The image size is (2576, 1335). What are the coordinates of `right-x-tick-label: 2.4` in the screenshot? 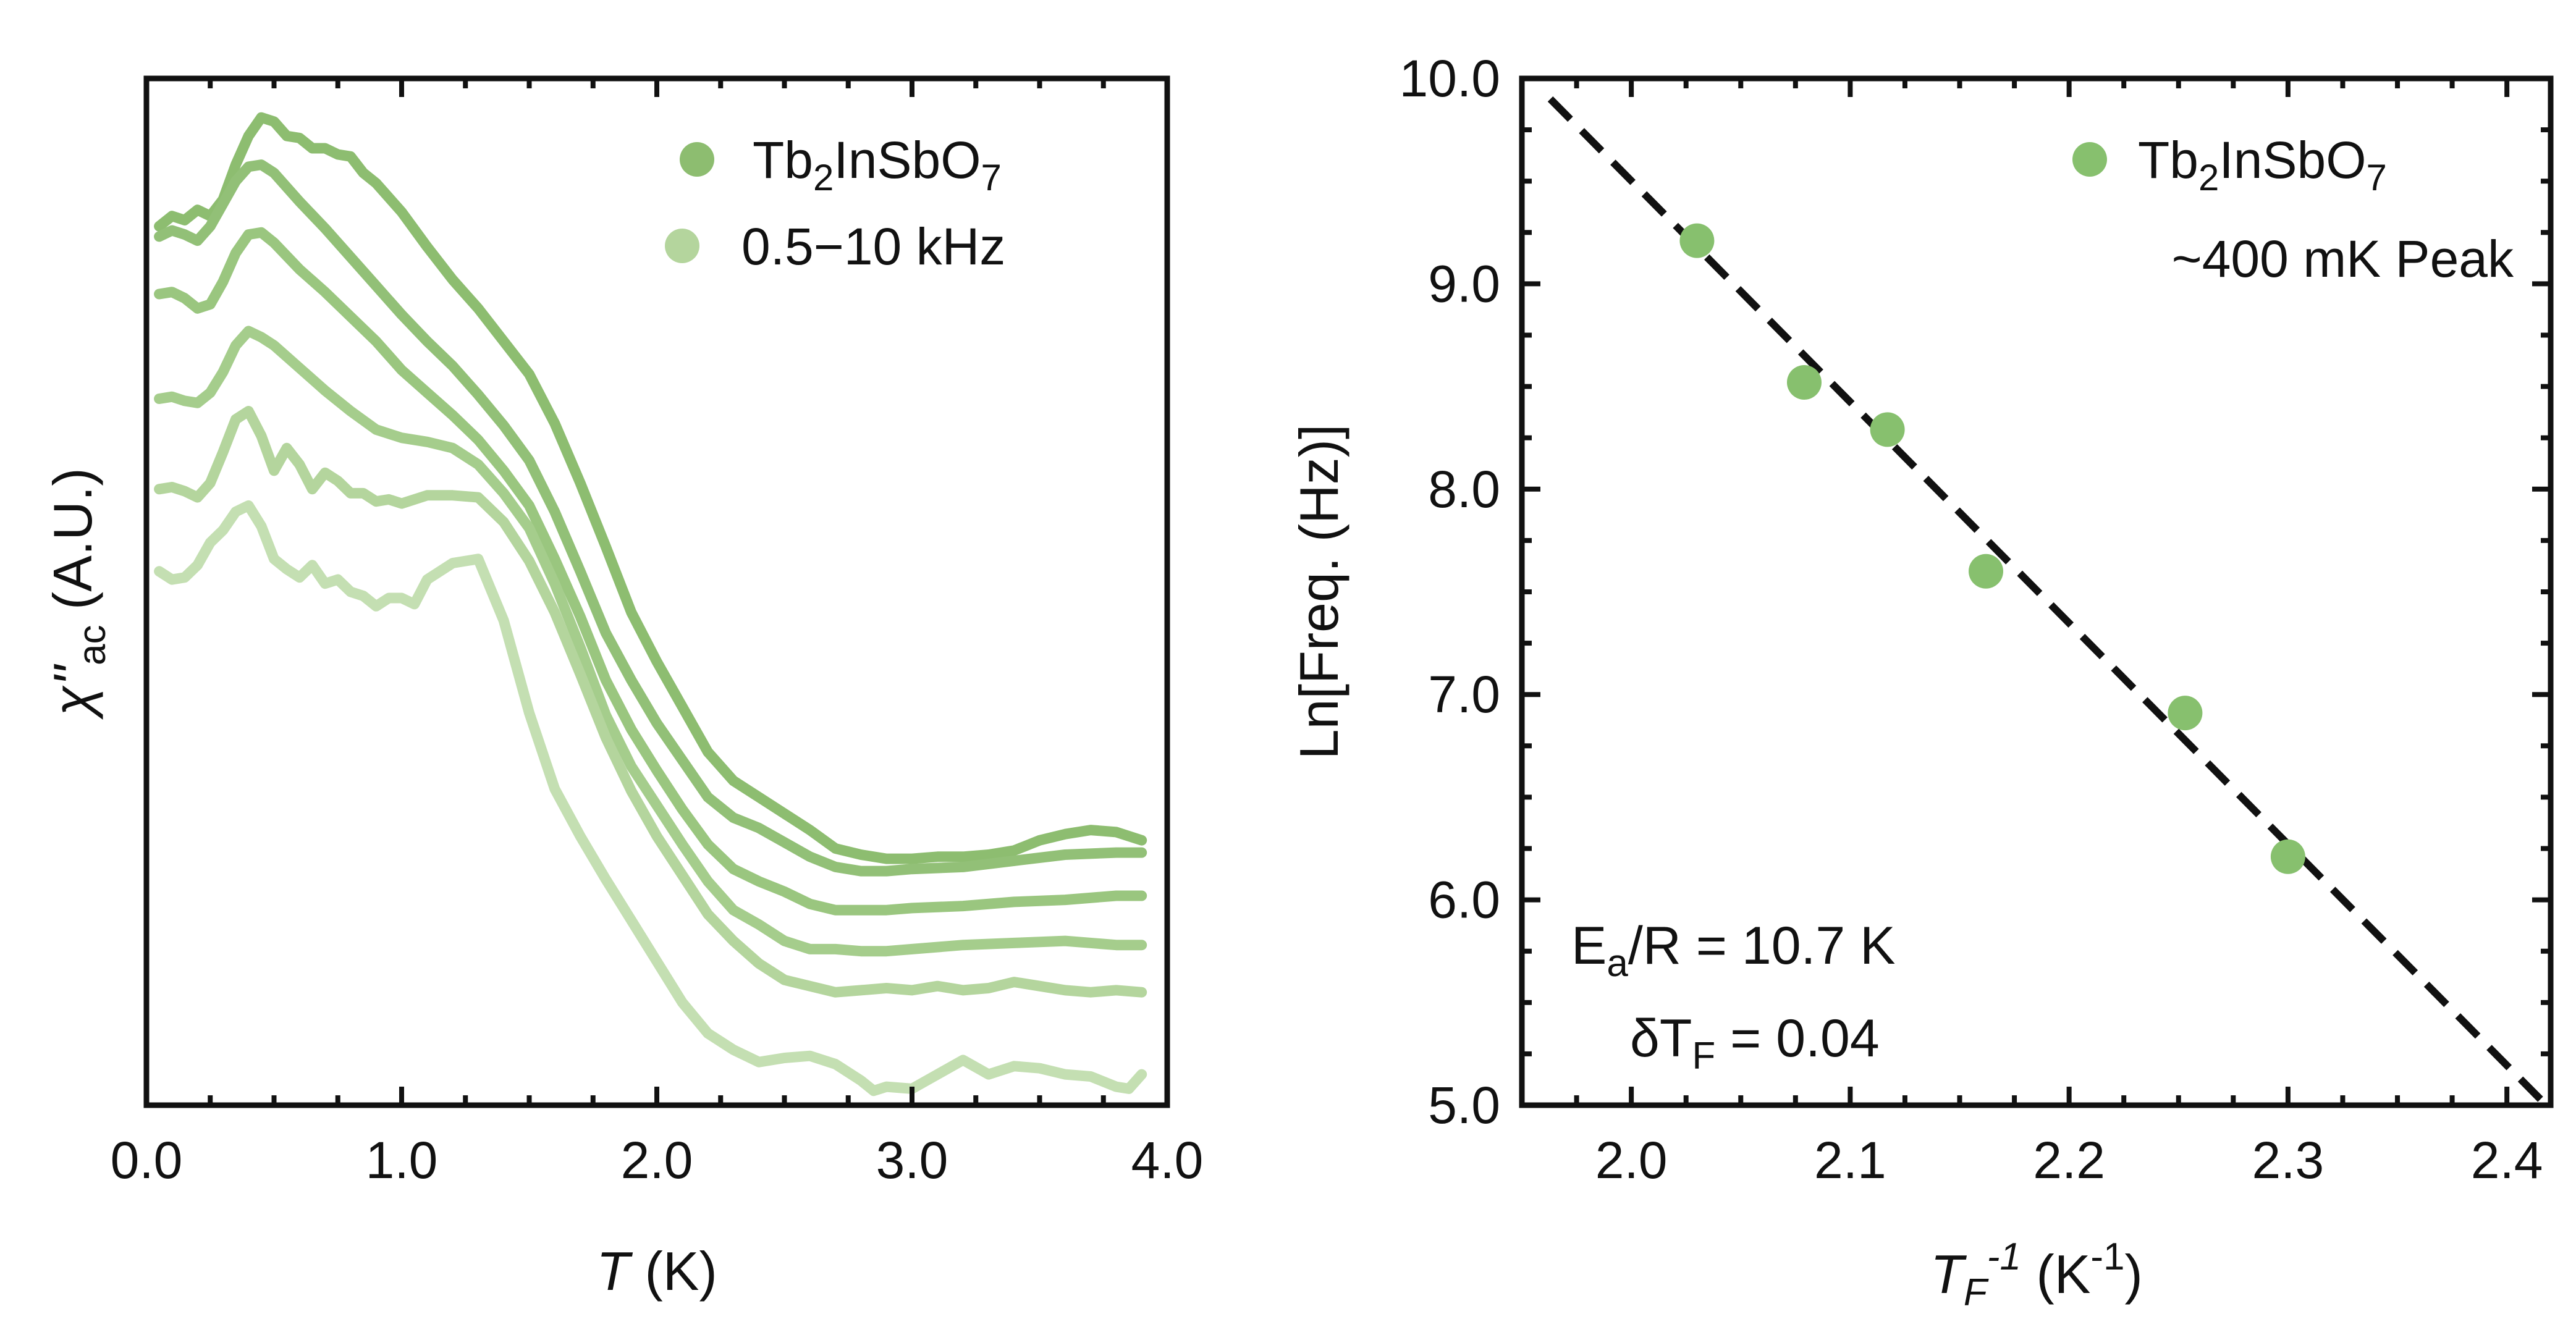 It's located at (2507, 1160).